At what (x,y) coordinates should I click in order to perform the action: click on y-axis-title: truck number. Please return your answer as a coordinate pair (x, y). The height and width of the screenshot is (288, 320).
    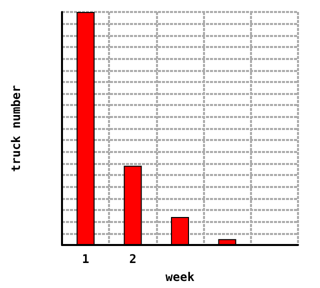
    Looking at the image, I should click on (16, 128).